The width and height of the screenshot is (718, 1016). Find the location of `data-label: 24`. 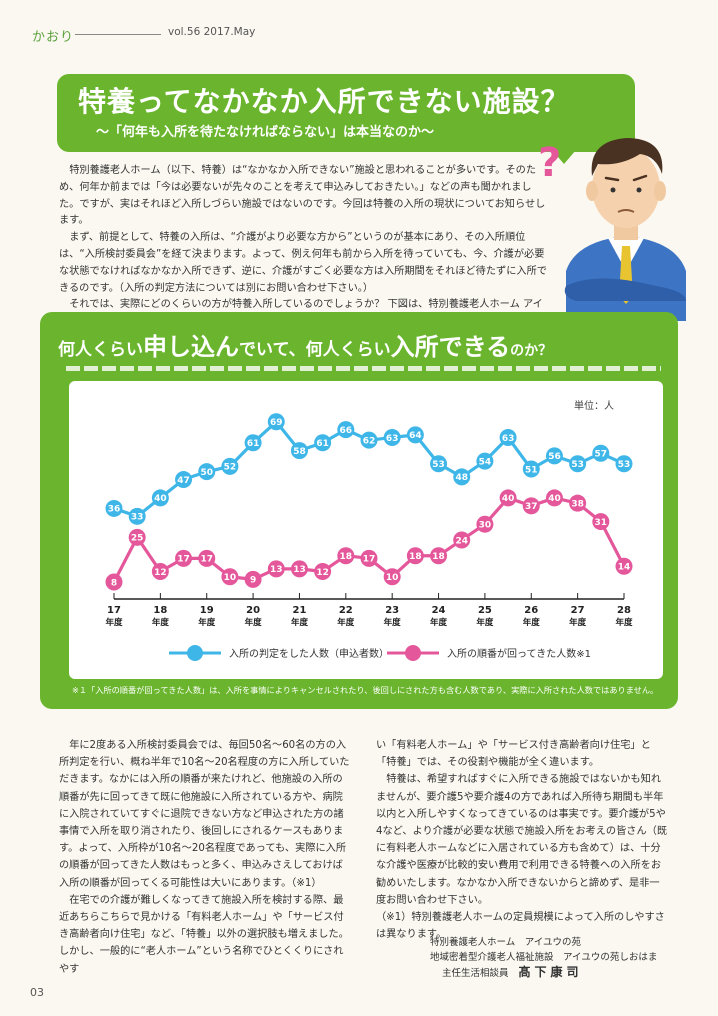

data-label: 24 is located at coordinates (461, 541).